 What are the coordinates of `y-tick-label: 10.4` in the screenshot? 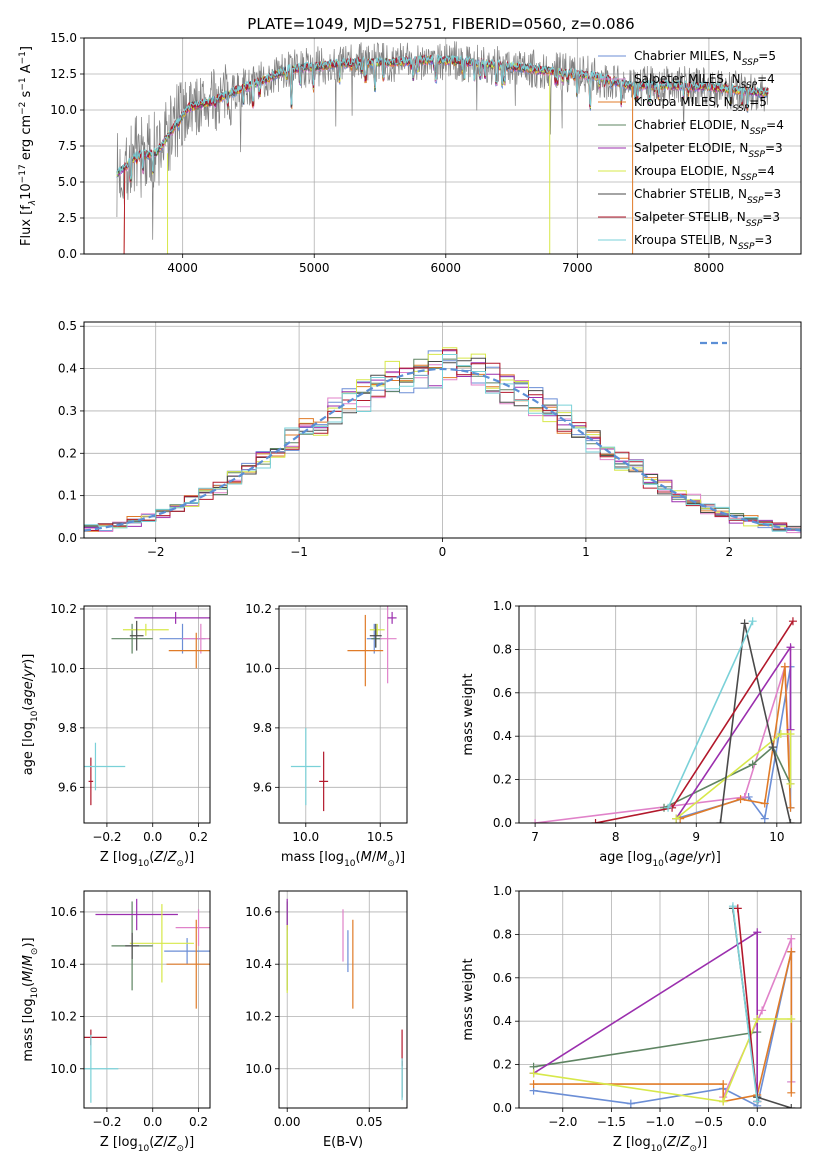 It's located at (258, 964).